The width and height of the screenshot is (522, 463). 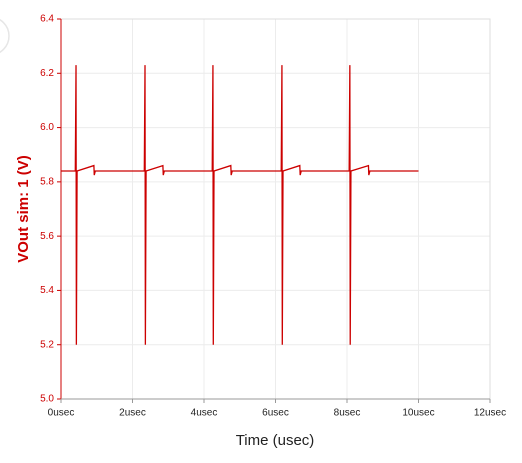 I want to click on x-tick-label: 6usec, so click(x=275, y=413).